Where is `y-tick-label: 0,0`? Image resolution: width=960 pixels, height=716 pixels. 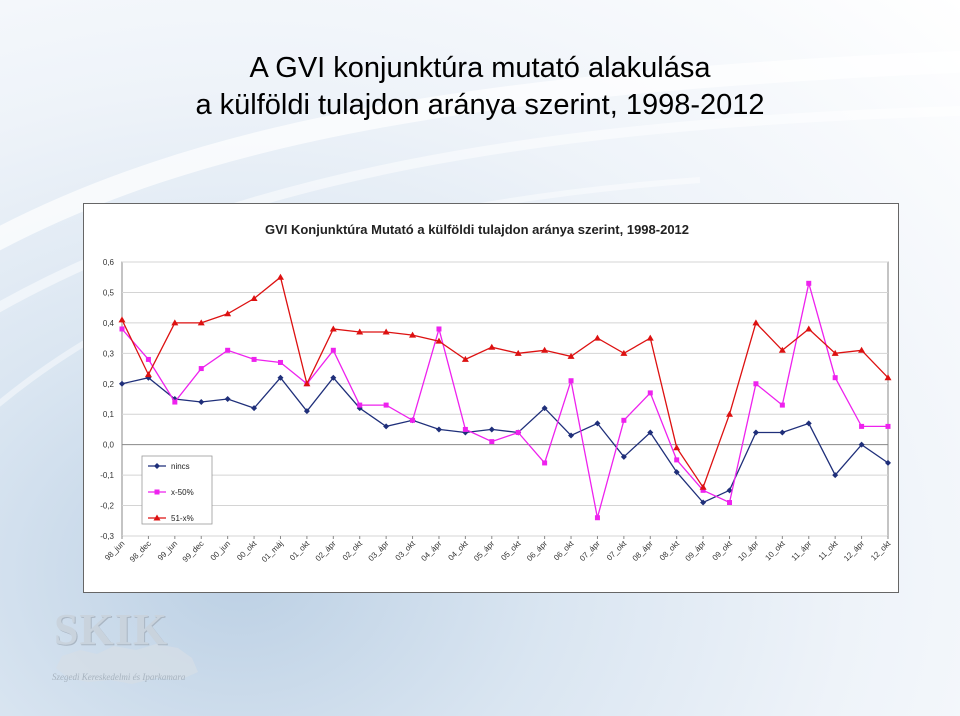 y-tick-label: 0,0 is located at coordinates (109, 445).